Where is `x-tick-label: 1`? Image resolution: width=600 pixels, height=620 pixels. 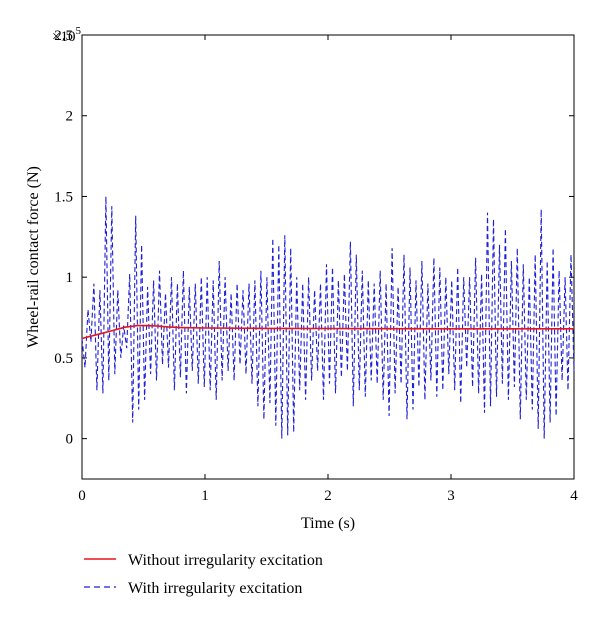
x-tick-label: 1 is located at coordinates (205, 496).